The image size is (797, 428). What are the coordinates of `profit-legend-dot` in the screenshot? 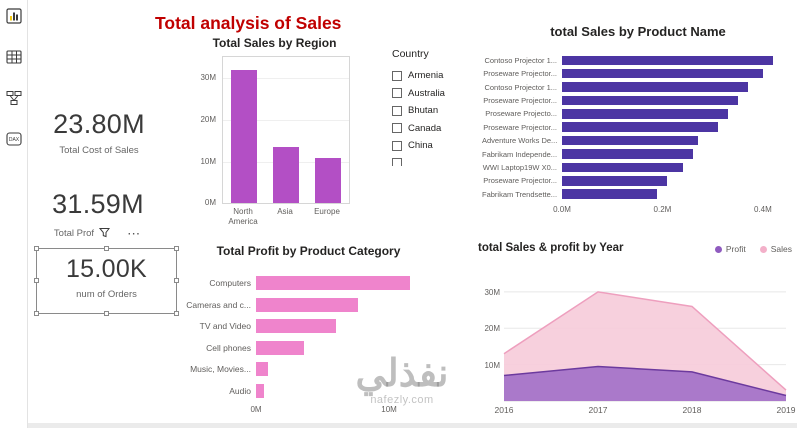 It's located at (718, 249).